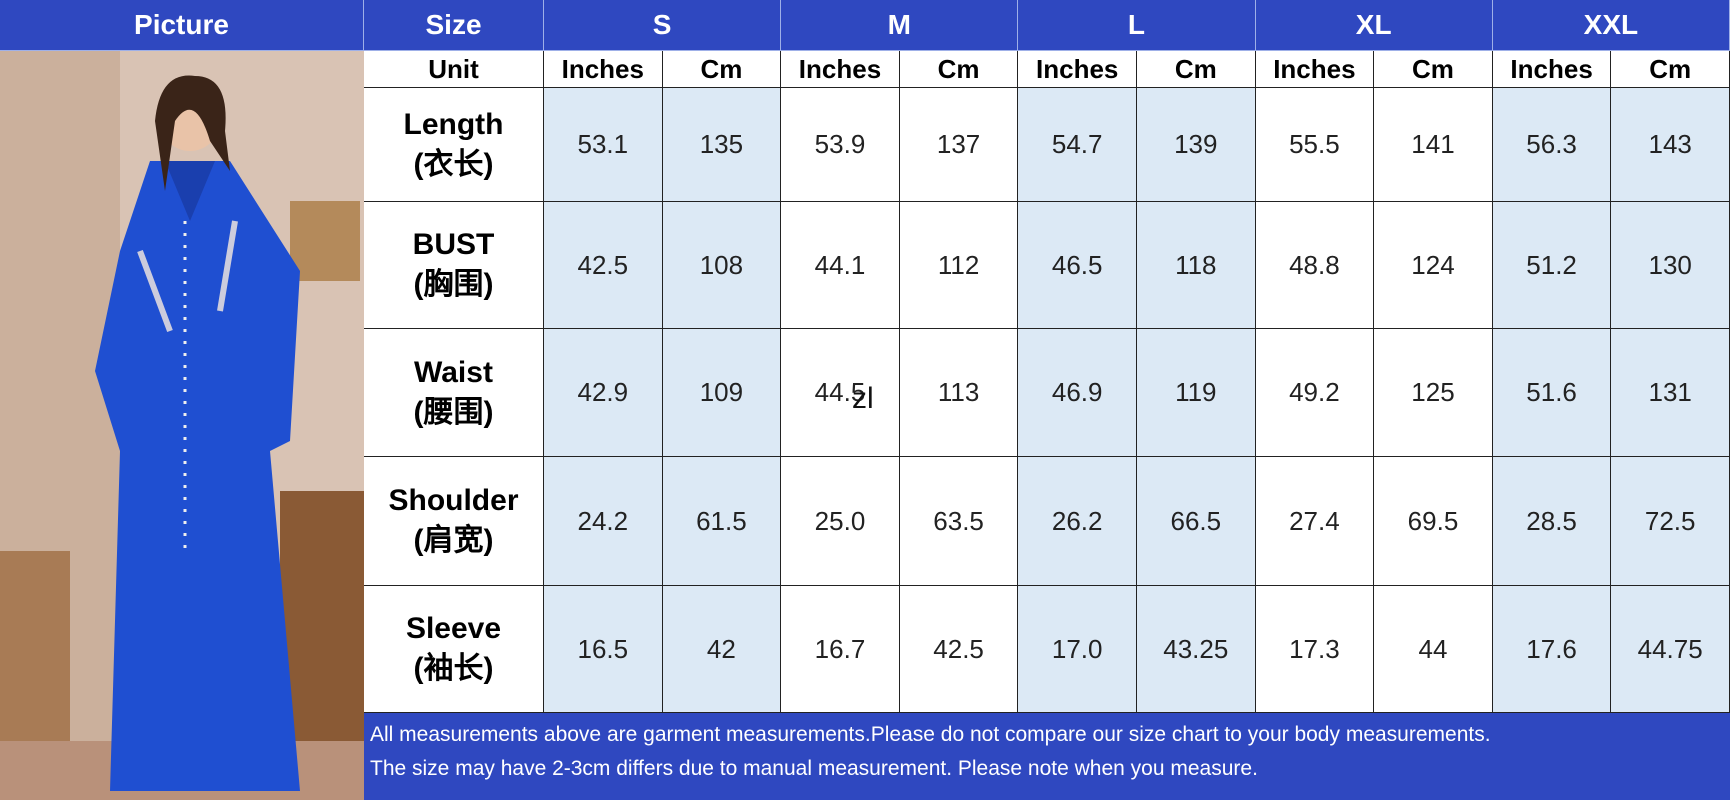 Image resolution: width=1730 pixels, height=800 pixels. What do you see at coordinates (722, 521) in the screenshot?
I see `value-cell: 61.5` at bounding box center [722, 521].